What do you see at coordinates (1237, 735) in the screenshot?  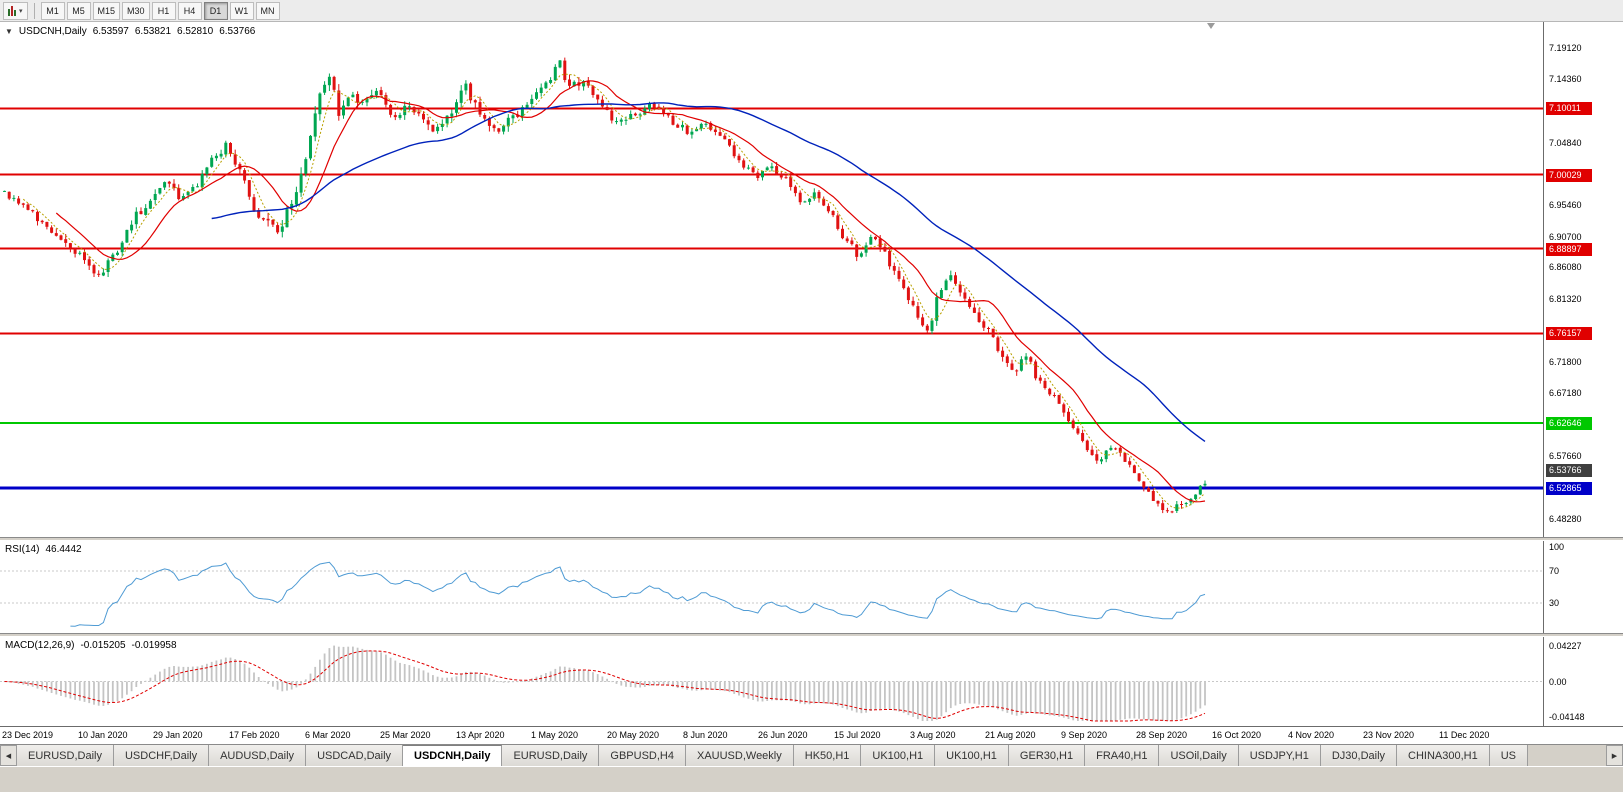 I see `date-axis-label: 16 Oct 2020` at bounding box center [1237, 735].